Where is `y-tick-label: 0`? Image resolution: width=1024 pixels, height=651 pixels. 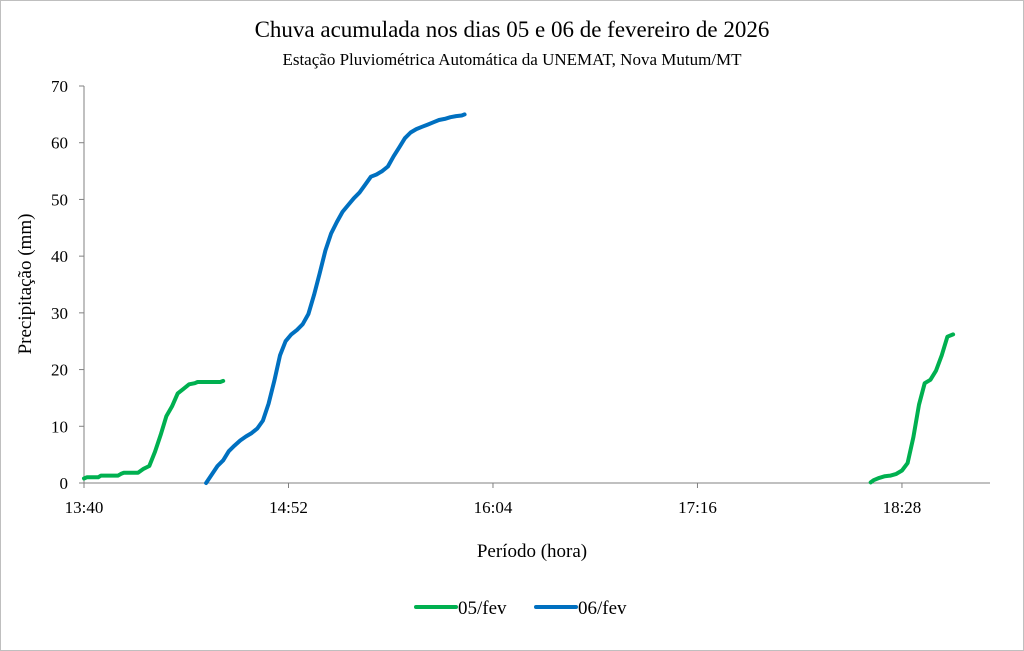
y-tick-label: 0 is located at coordinates (64, 483).